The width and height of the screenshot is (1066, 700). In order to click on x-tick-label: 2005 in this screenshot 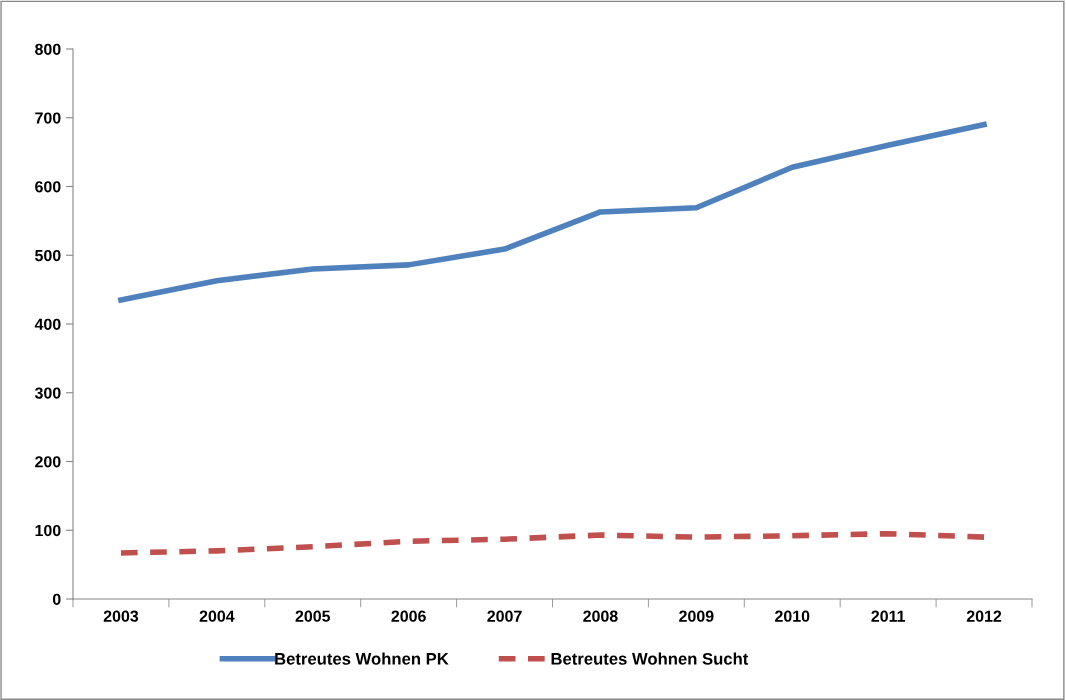, I will do `click(313, 616)`.